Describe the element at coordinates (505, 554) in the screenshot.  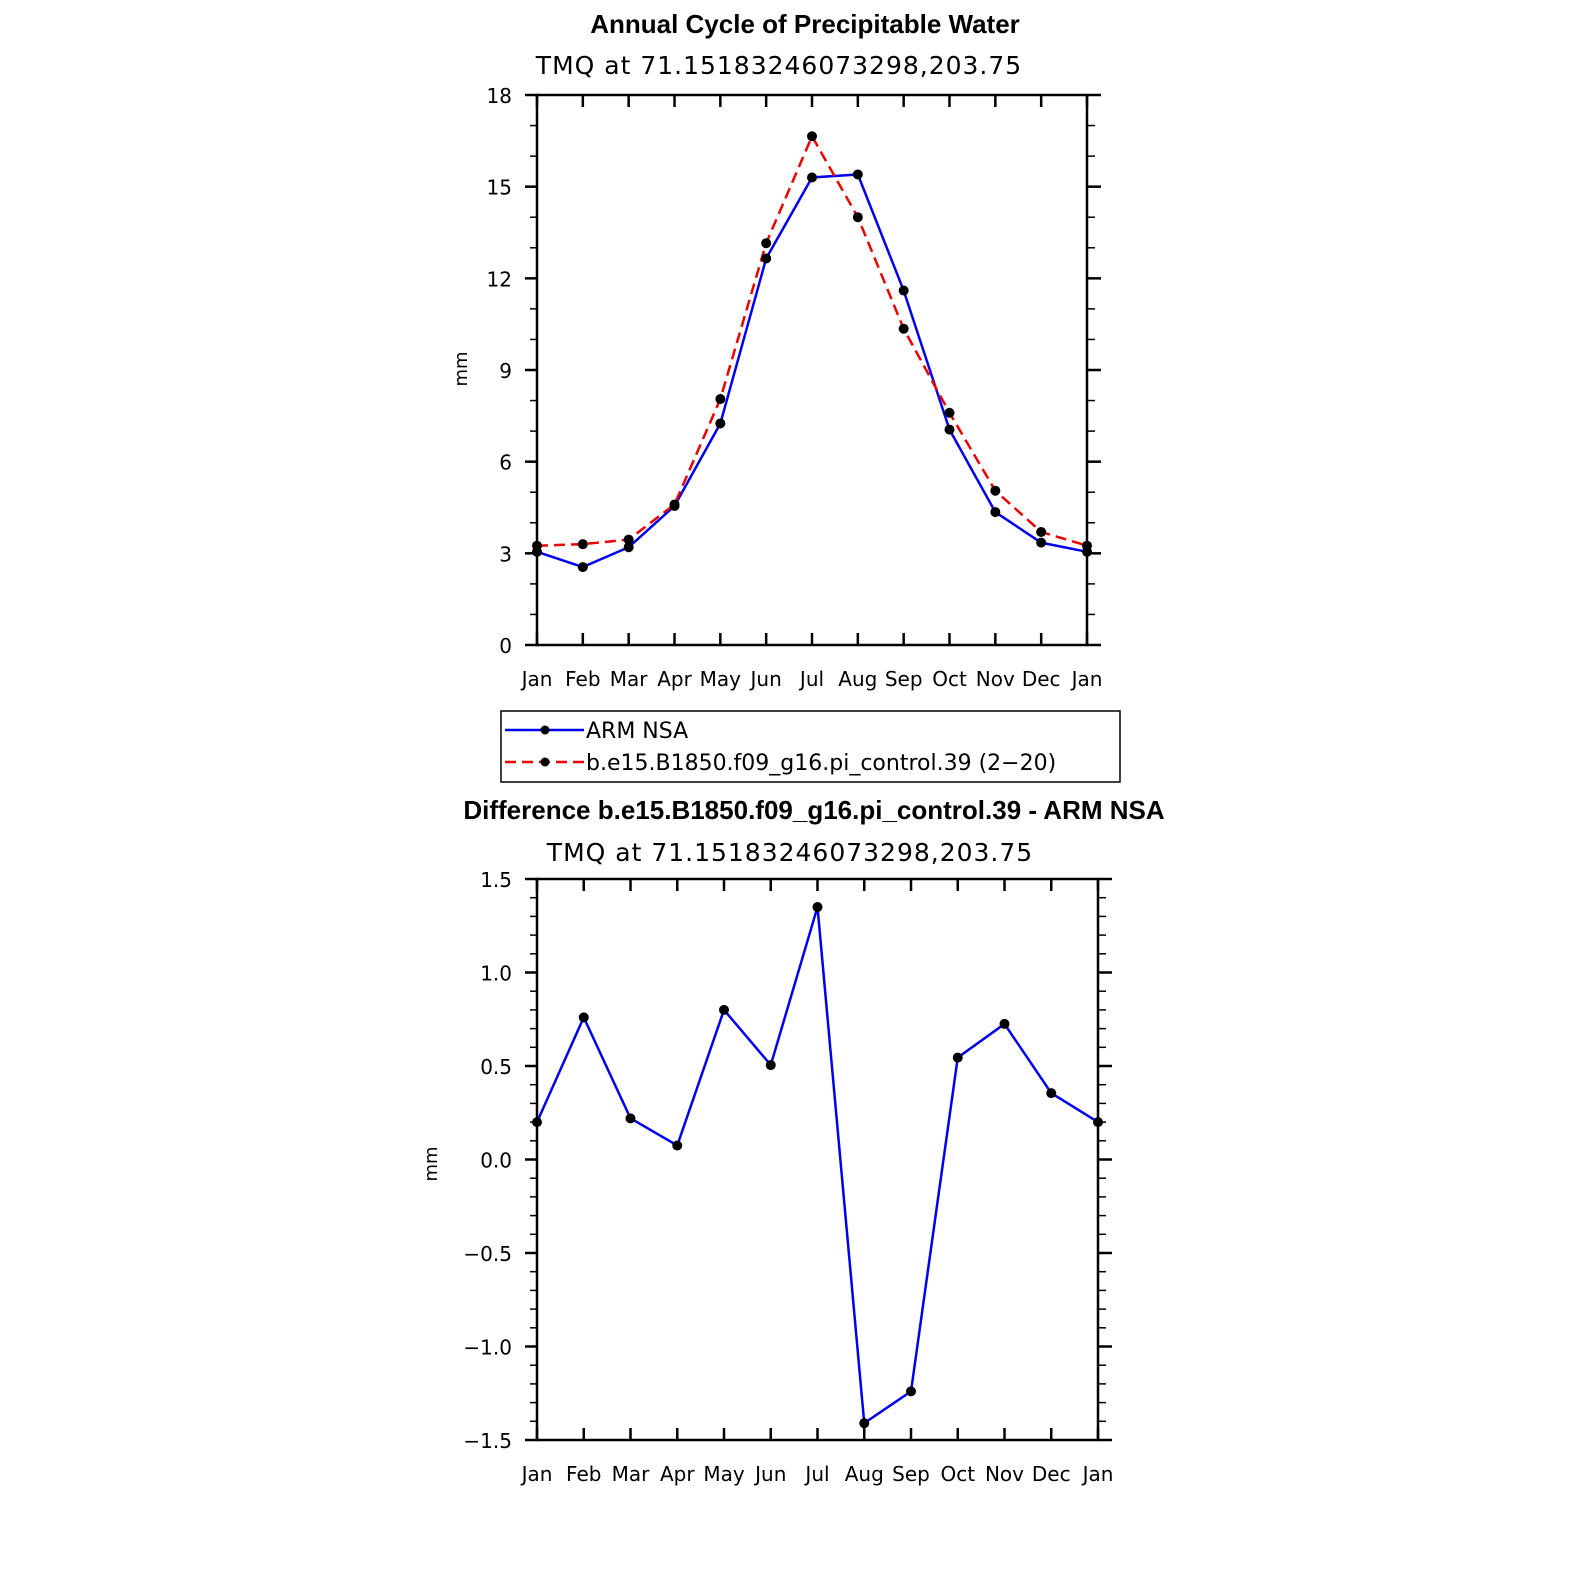
I see `top-y-tick-label: 3` at that location.